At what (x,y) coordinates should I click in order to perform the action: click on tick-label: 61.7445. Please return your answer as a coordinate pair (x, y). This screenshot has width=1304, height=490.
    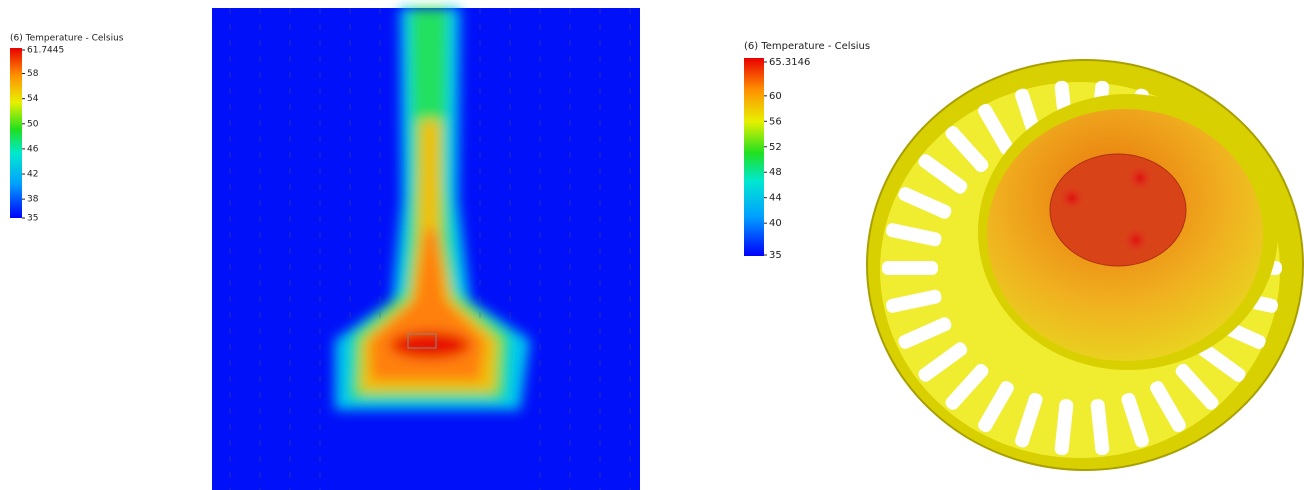
    Looking at the image, I should click on (45, 51).